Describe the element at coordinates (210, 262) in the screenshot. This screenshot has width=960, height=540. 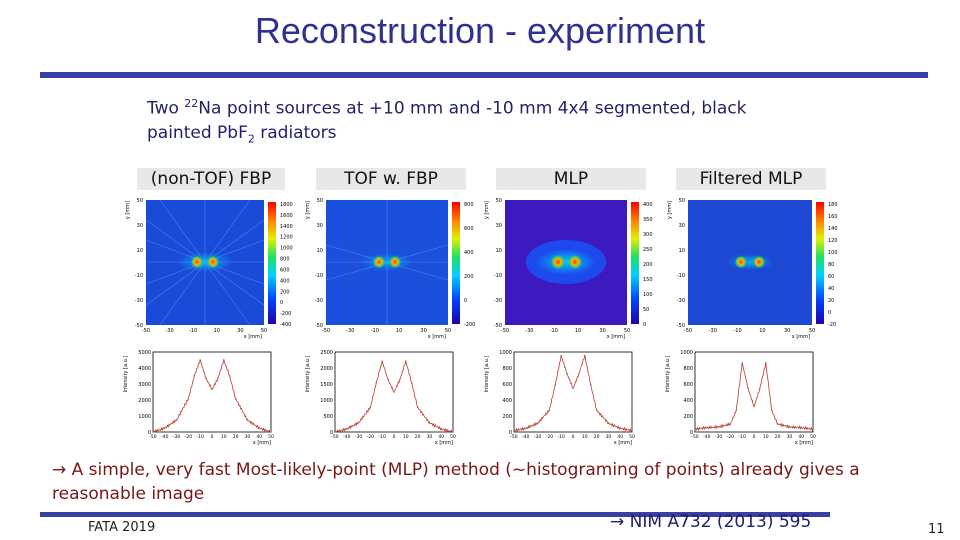
I see `image-panel-nontof-fbp` at that location.